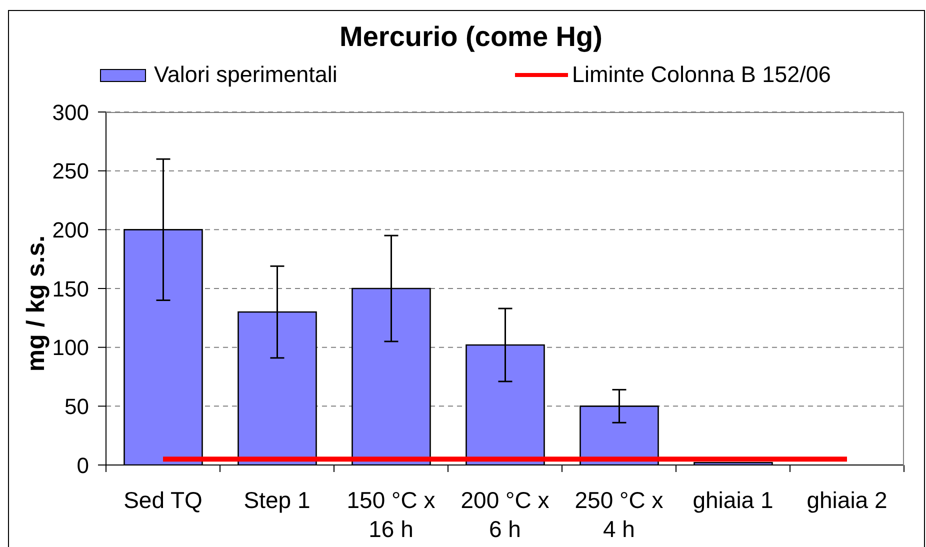  Describe the element at coordinates (847, 500) in the screenshot. I see `x-tick-label: ghiaia 2` at that location.